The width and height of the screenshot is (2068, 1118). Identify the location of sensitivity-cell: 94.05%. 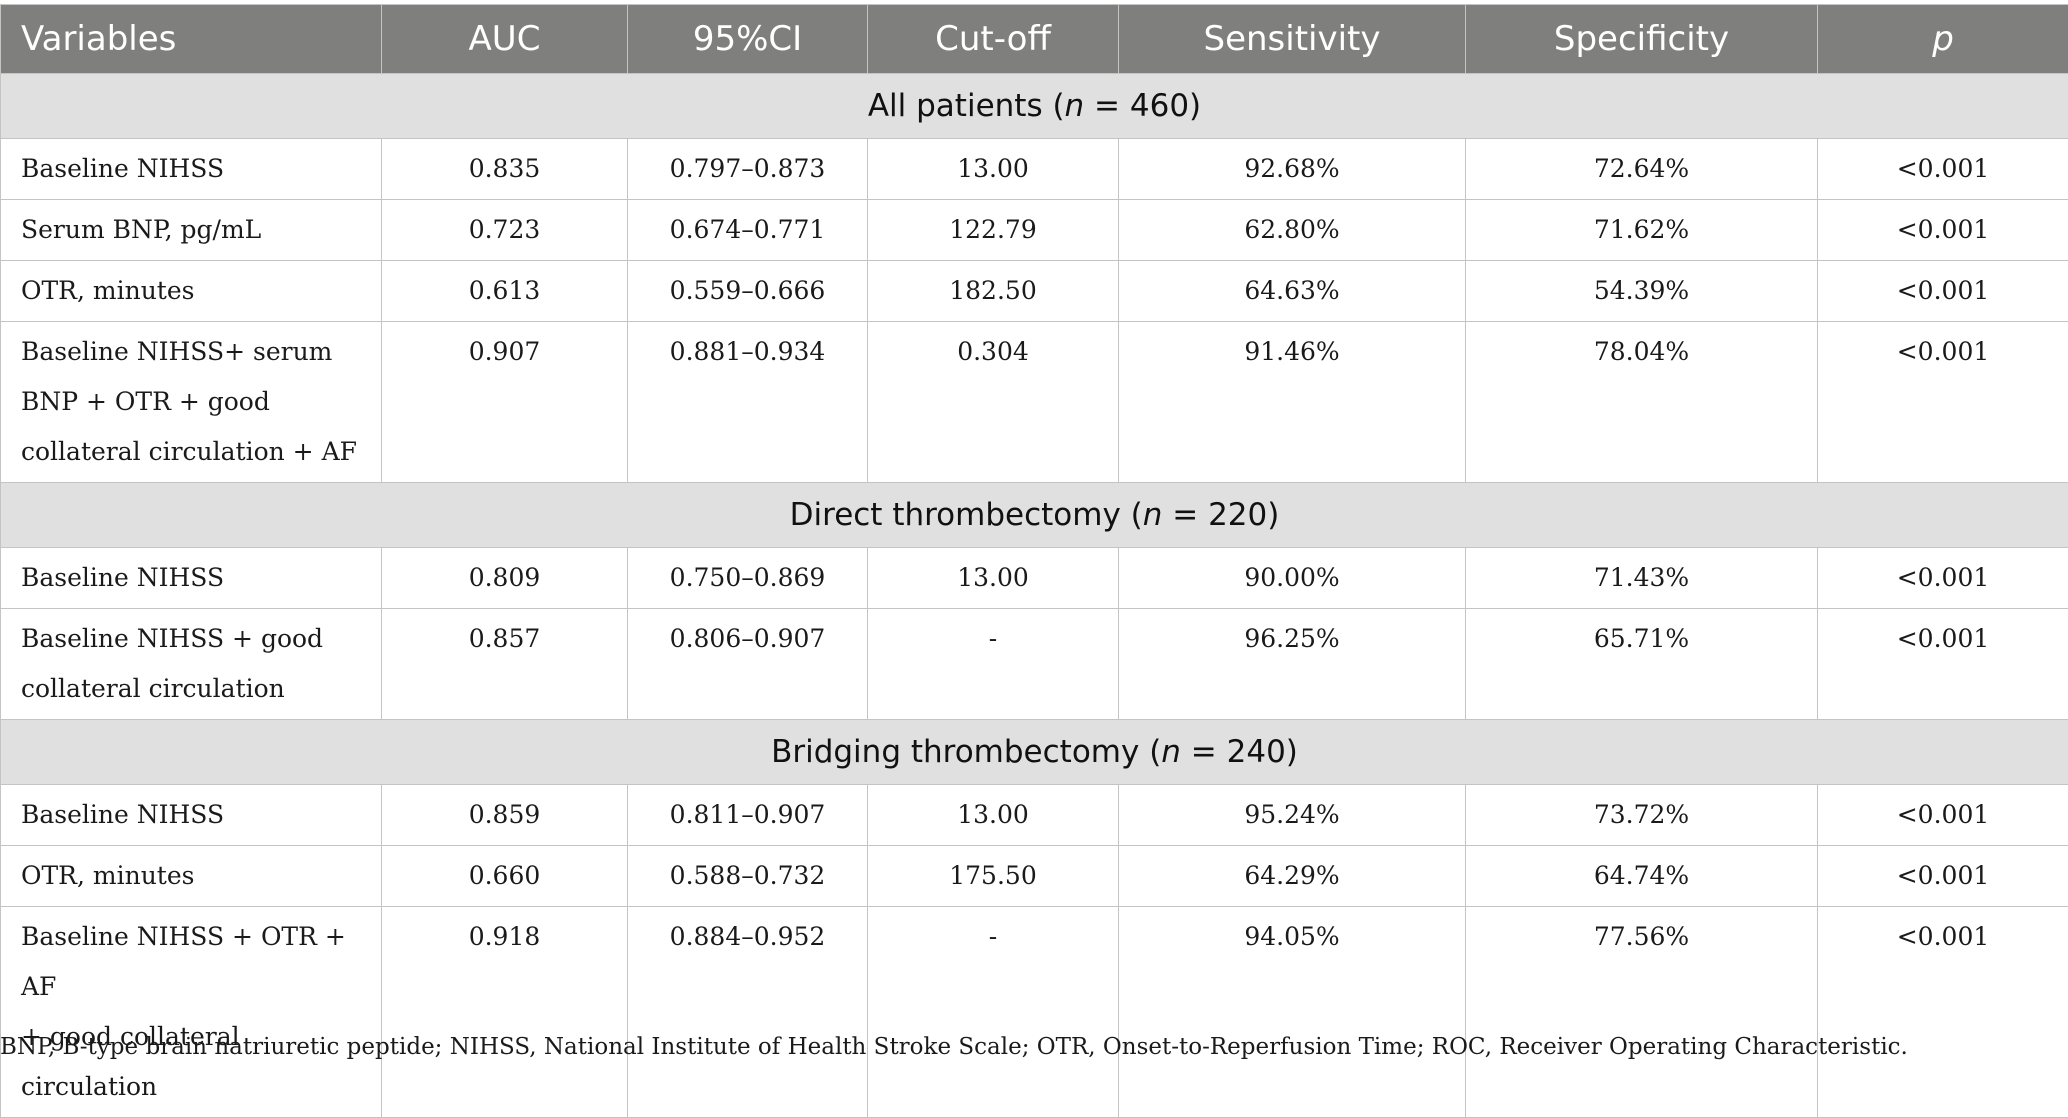
(1292, 1012).